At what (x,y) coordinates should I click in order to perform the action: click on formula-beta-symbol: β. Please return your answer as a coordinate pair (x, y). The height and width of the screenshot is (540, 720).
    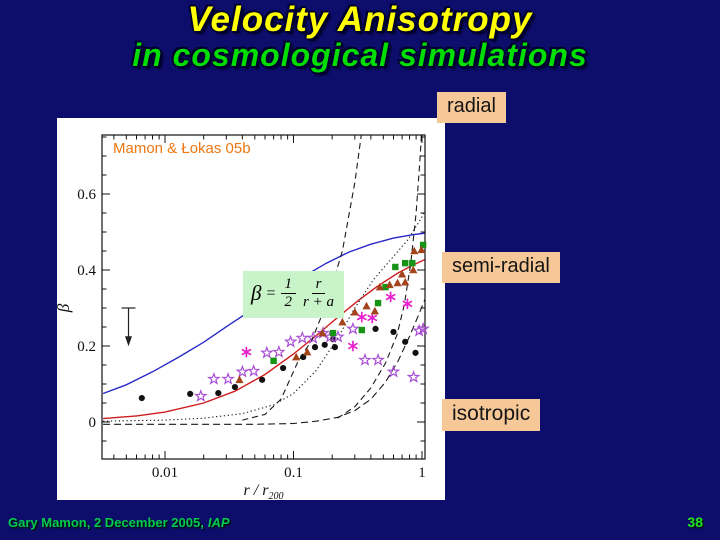
    Looking at the image, I should click on (256, 293).